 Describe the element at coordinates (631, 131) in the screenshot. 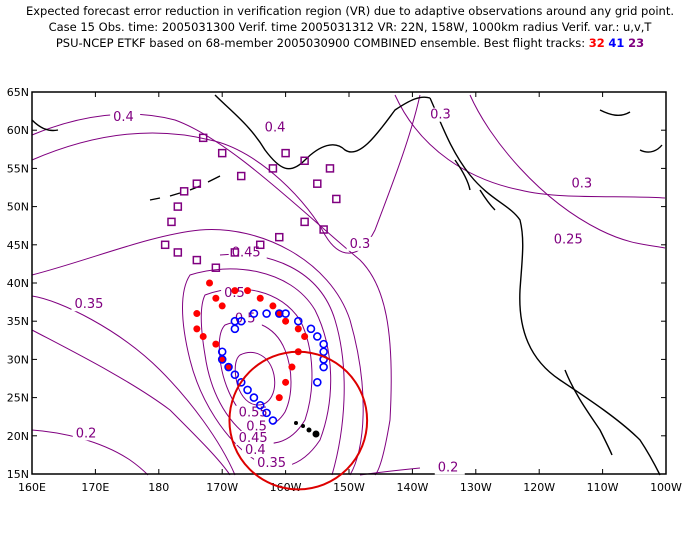

I see `coast-arctic-islands` at that location.